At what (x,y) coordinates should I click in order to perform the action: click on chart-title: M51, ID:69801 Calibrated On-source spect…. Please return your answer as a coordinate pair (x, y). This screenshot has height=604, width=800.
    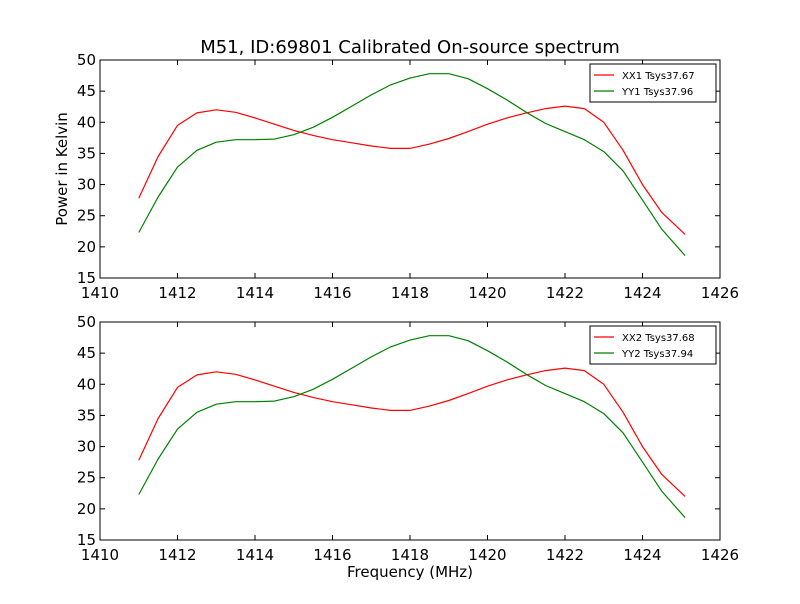
    Looking at the image, I should click on (410, 47).